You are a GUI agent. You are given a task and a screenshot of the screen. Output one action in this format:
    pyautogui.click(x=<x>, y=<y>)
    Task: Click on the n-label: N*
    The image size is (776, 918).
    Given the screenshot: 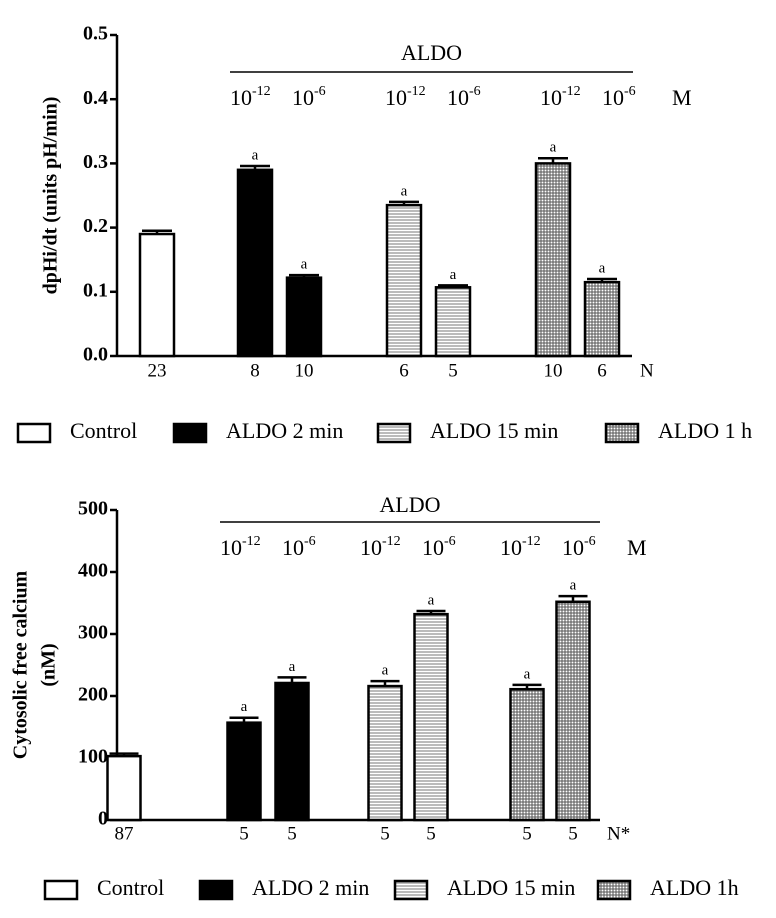 What is the action you would take?
    pyautogui.click(x=618, y=833)
    